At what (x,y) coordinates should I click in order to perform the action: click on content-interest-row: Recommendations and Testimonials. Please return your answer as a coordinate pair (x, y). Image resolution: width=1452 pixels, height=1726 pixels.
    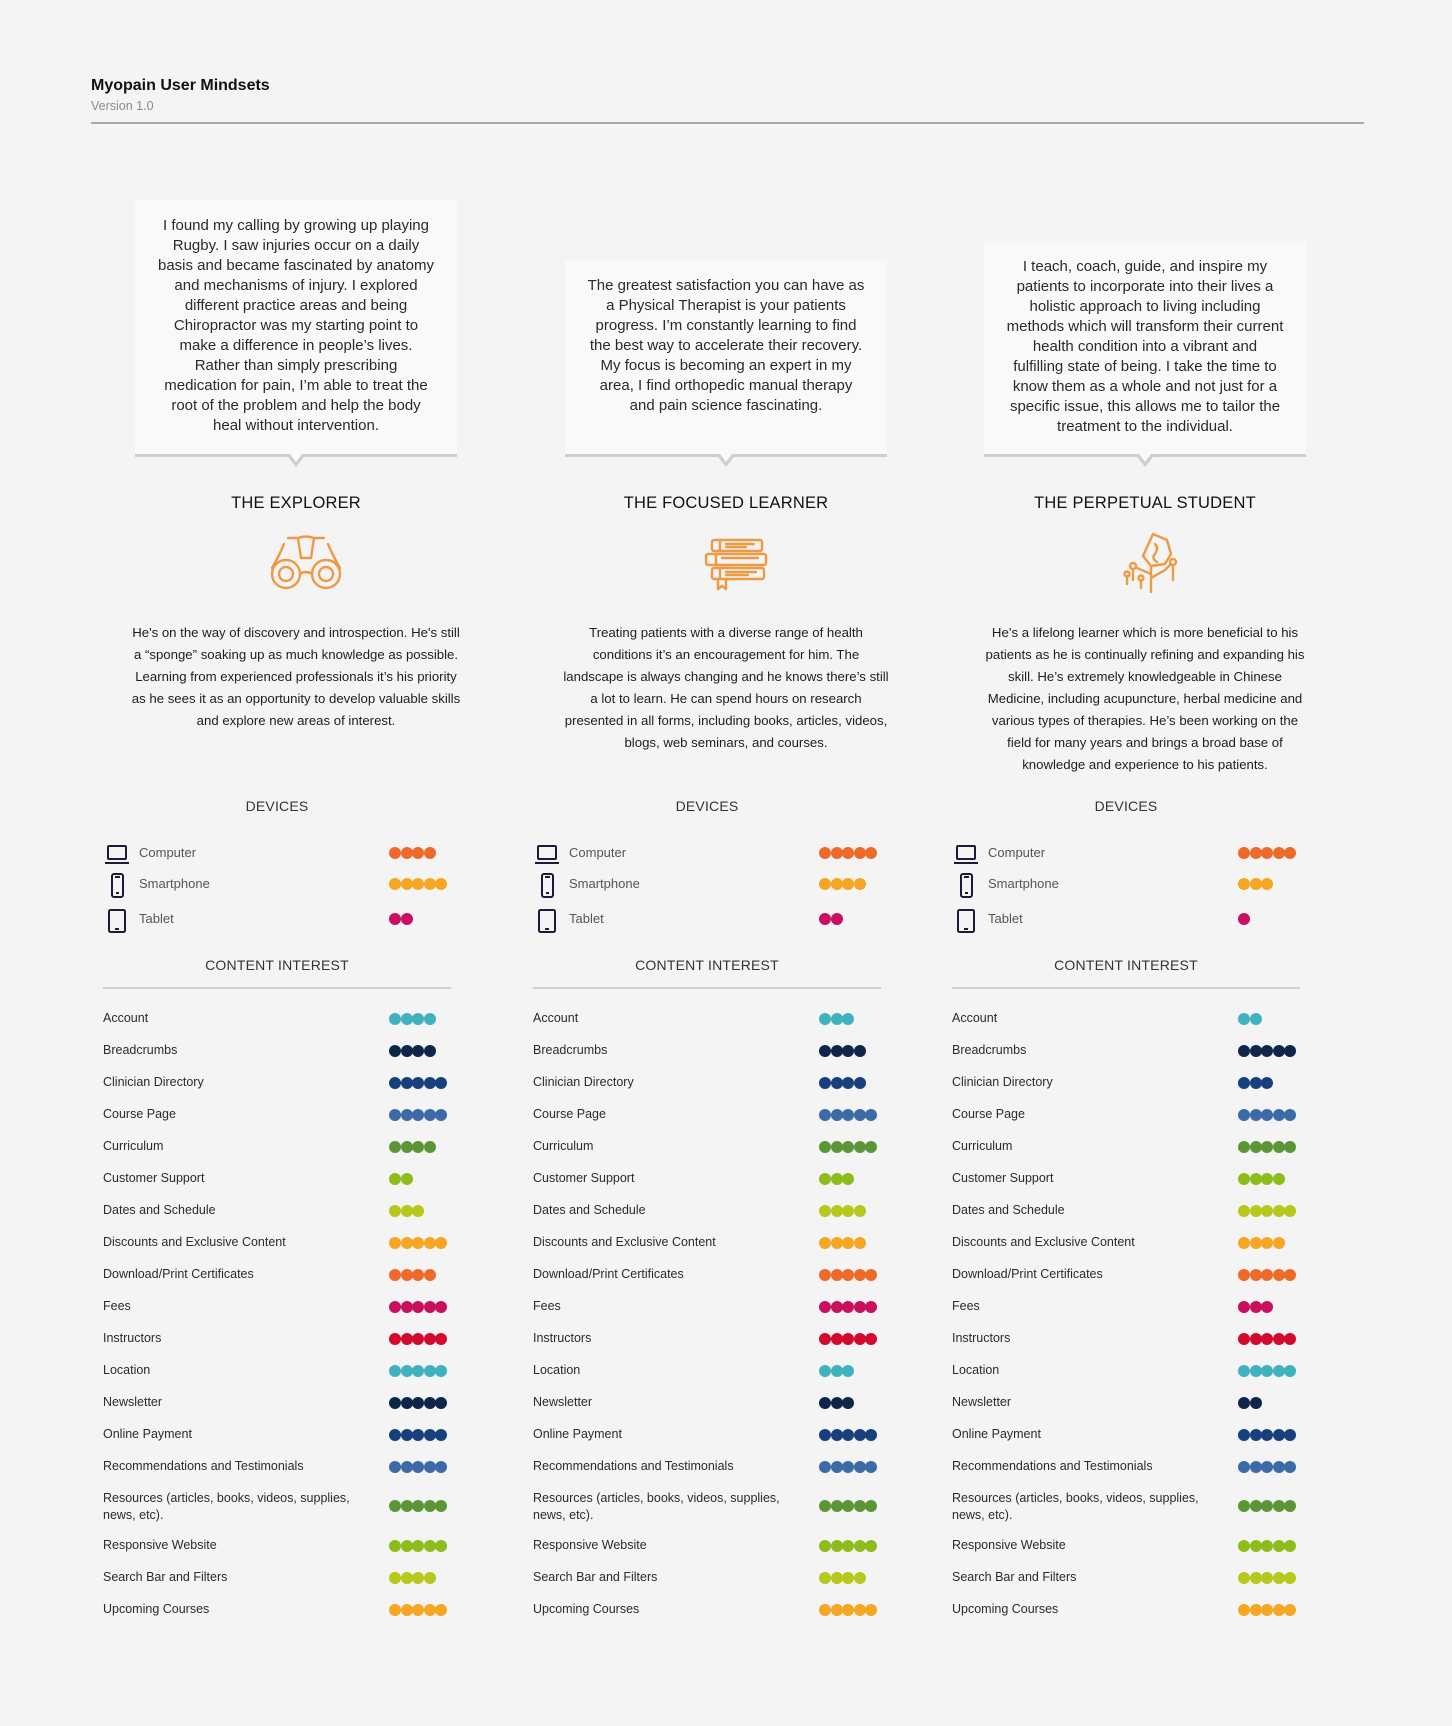
    Looking at the image, I should click on (707, 1468).